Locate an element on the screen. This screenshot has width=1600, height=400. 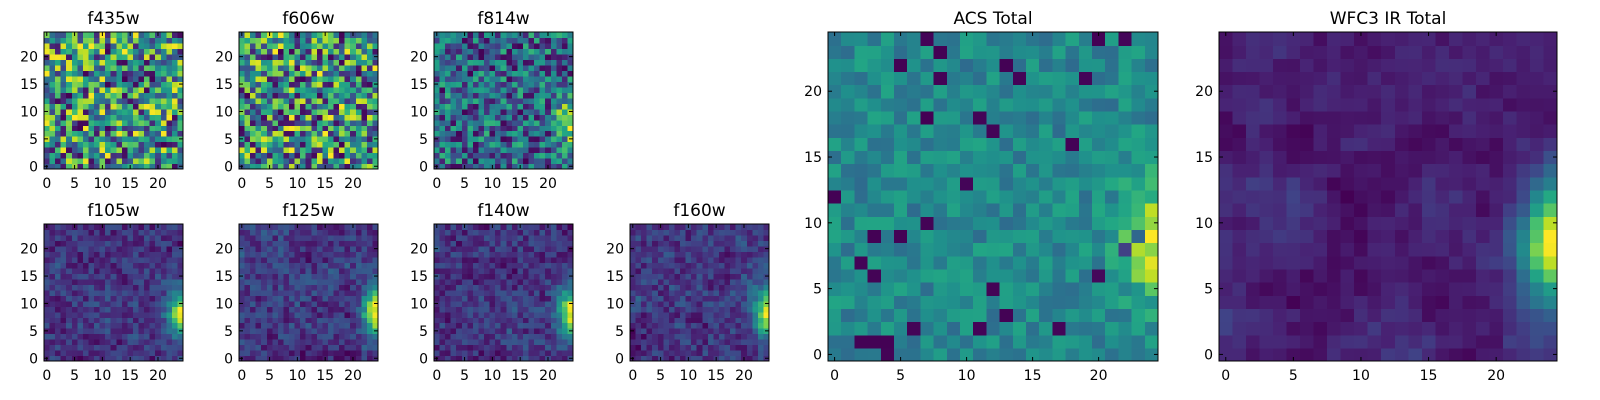
y-tick-label: 15 is located at coordinates (615, 277).